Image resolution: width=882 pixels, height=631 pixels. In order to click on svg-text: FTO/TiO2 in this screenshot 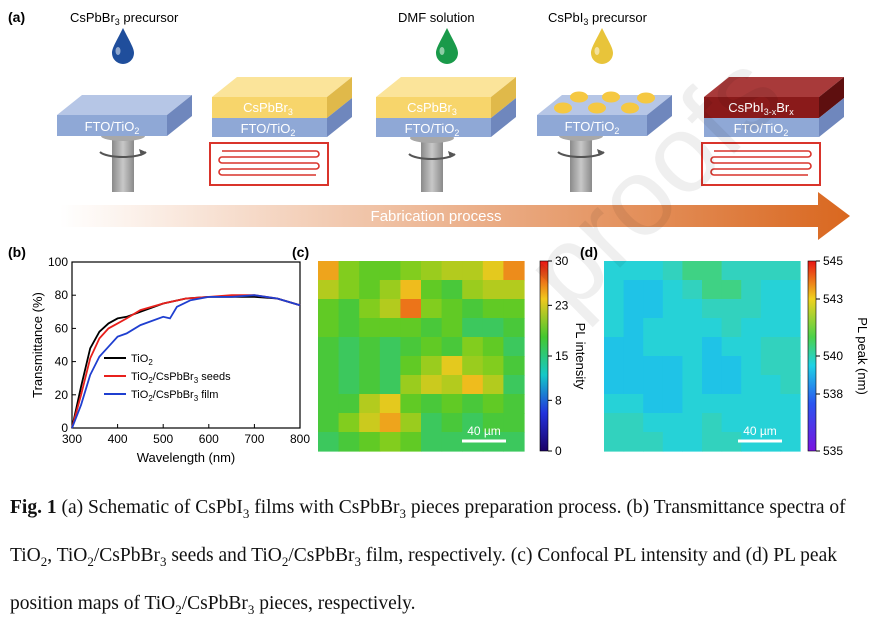, I will do `click(592, 127)`.